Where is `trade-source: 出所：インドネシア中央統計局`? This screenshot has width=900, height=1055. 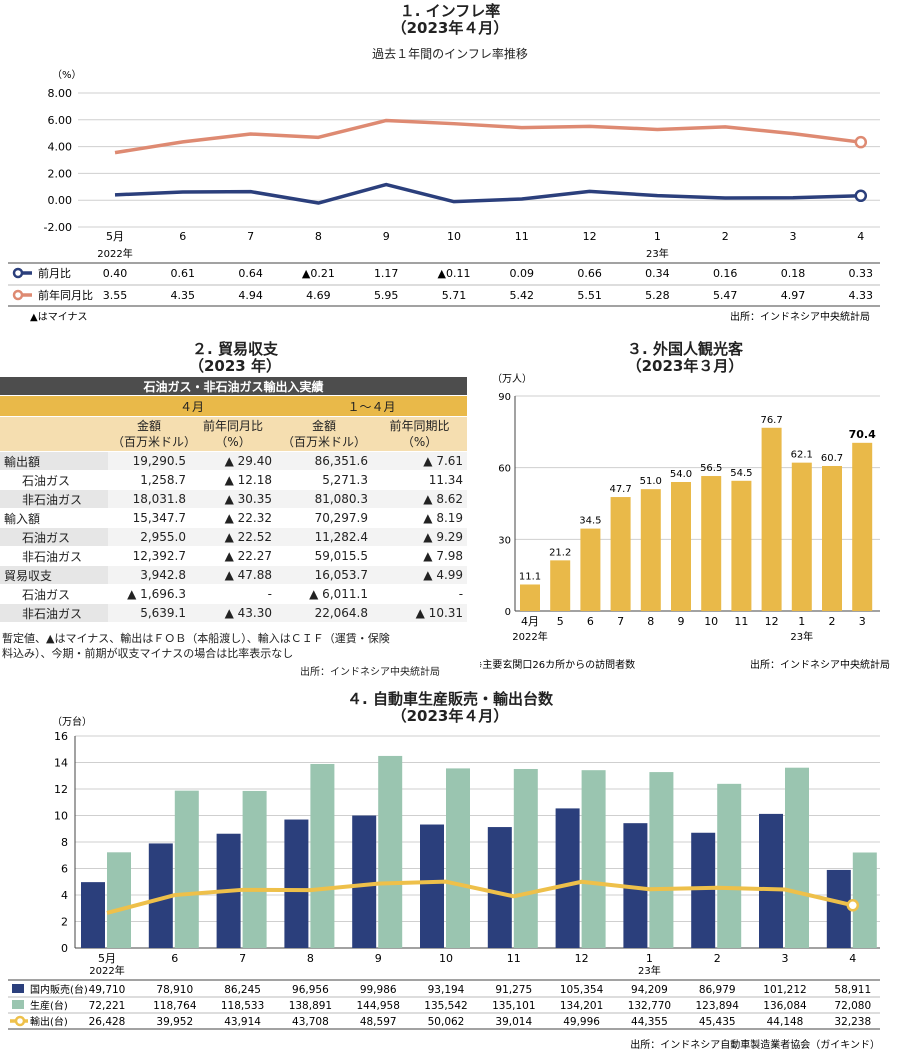
trade-source: 出所：インドネシア中央統計局 is located at coordinates (370, 672).